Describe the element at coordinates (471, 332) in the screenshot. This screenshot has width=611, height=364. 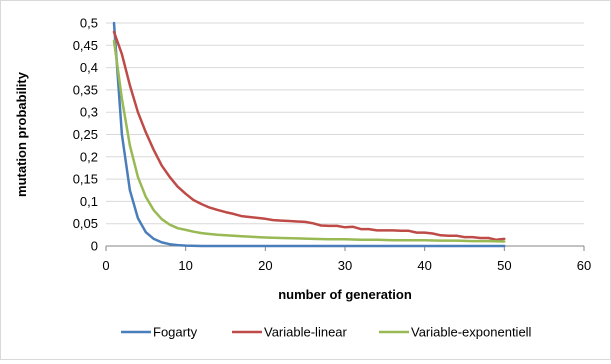
I see `legend-label-variable-exponentiell: Variable-exponentiell` at that location.